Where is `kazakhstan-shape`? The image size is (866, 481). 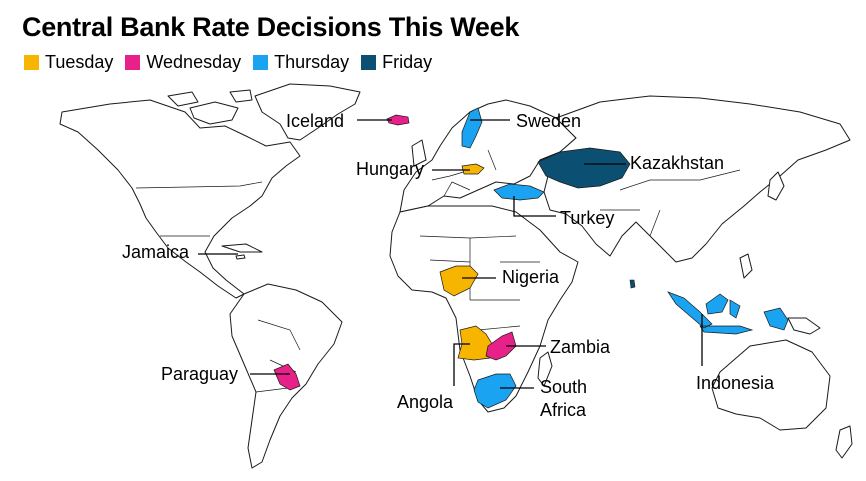
kazakhstan-shape is located at coordinates (584, 168).